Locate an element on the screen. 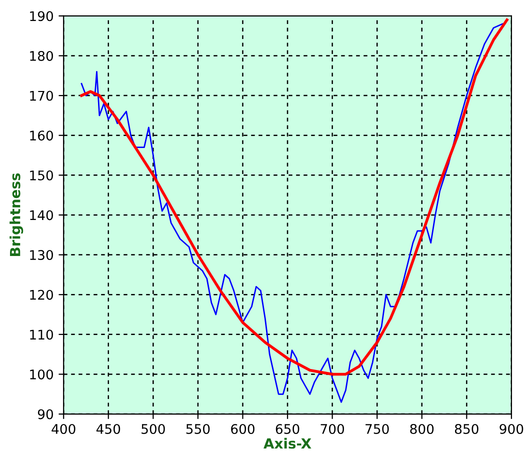 The image size is (530, 455). y-tick-label: 140 is located at coordinates (41, 215).